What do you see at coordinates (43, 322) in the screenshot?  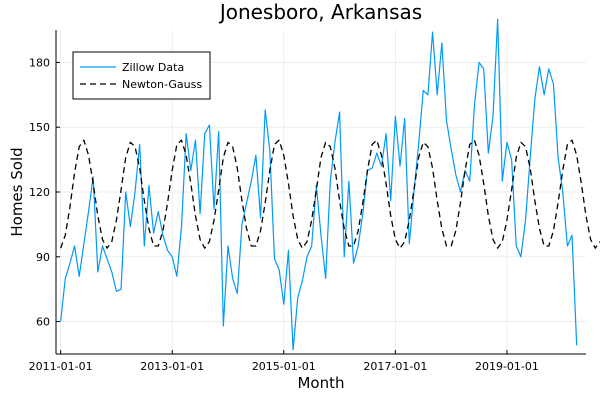 I see `y-tick-label: 60` at bounding box center [43, 322].